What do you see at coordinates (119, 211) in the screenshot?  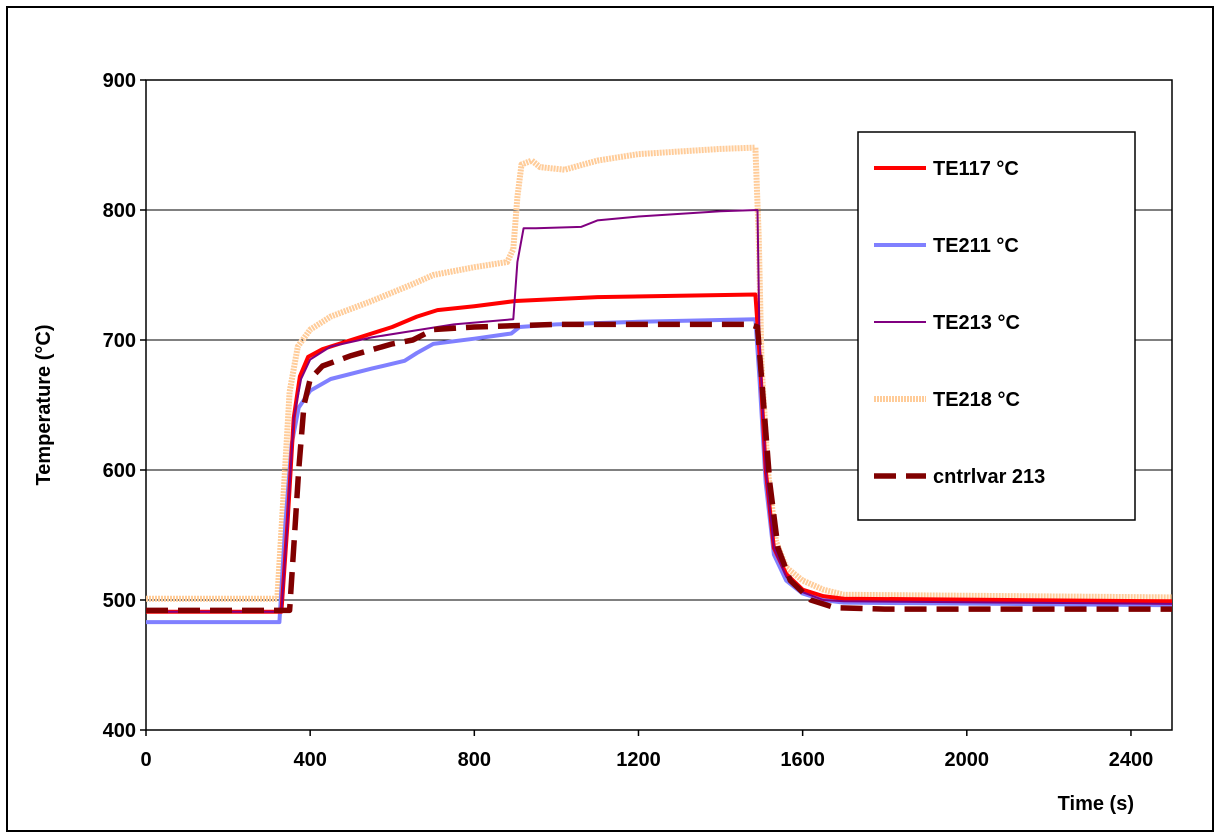 I see `y-tick-label: 800` at bounding box center [119, 211].